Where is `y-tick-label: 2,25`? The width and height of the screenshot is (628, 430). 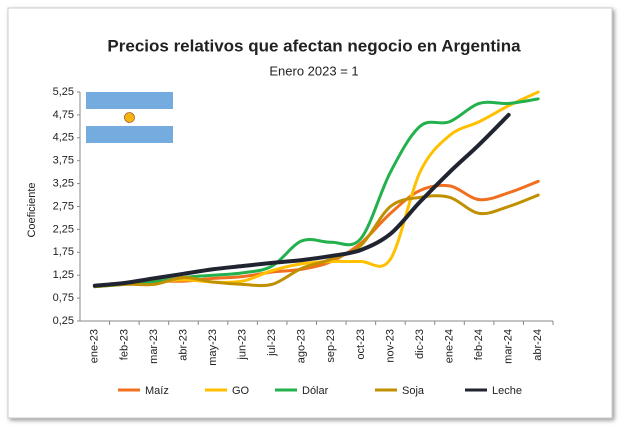 y-tick-label: 2,25 is located at coordinates (63, 229).